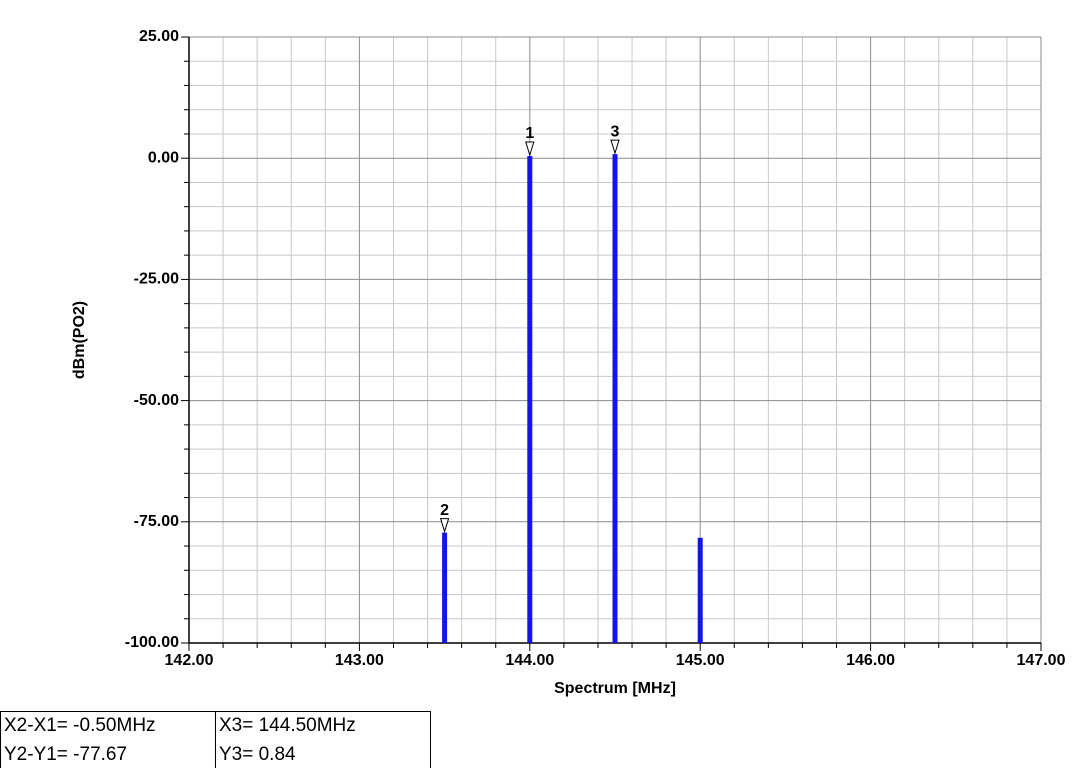 Image resolution: width=1082 pixels, height=768 pixels. Describe the element at coordinates (529, 133) in the screenshot. I see `marker-label: 1` at that location.